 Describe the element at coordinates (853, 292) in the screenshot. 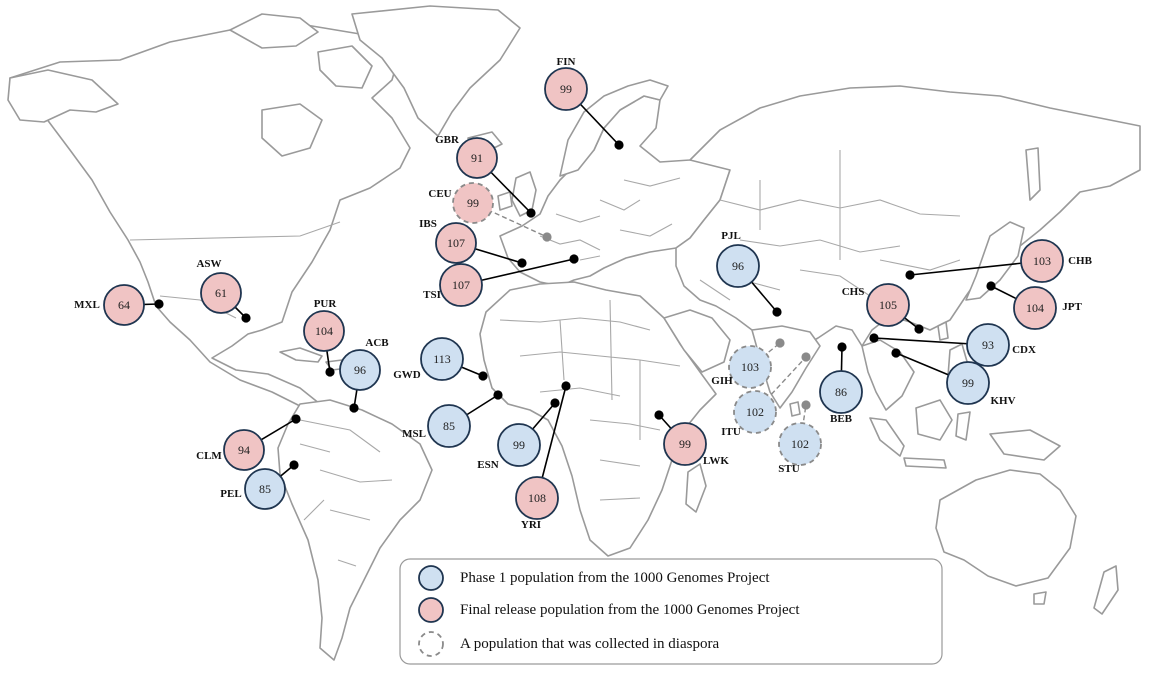

I see `chs-population-code: CHS` at that location.